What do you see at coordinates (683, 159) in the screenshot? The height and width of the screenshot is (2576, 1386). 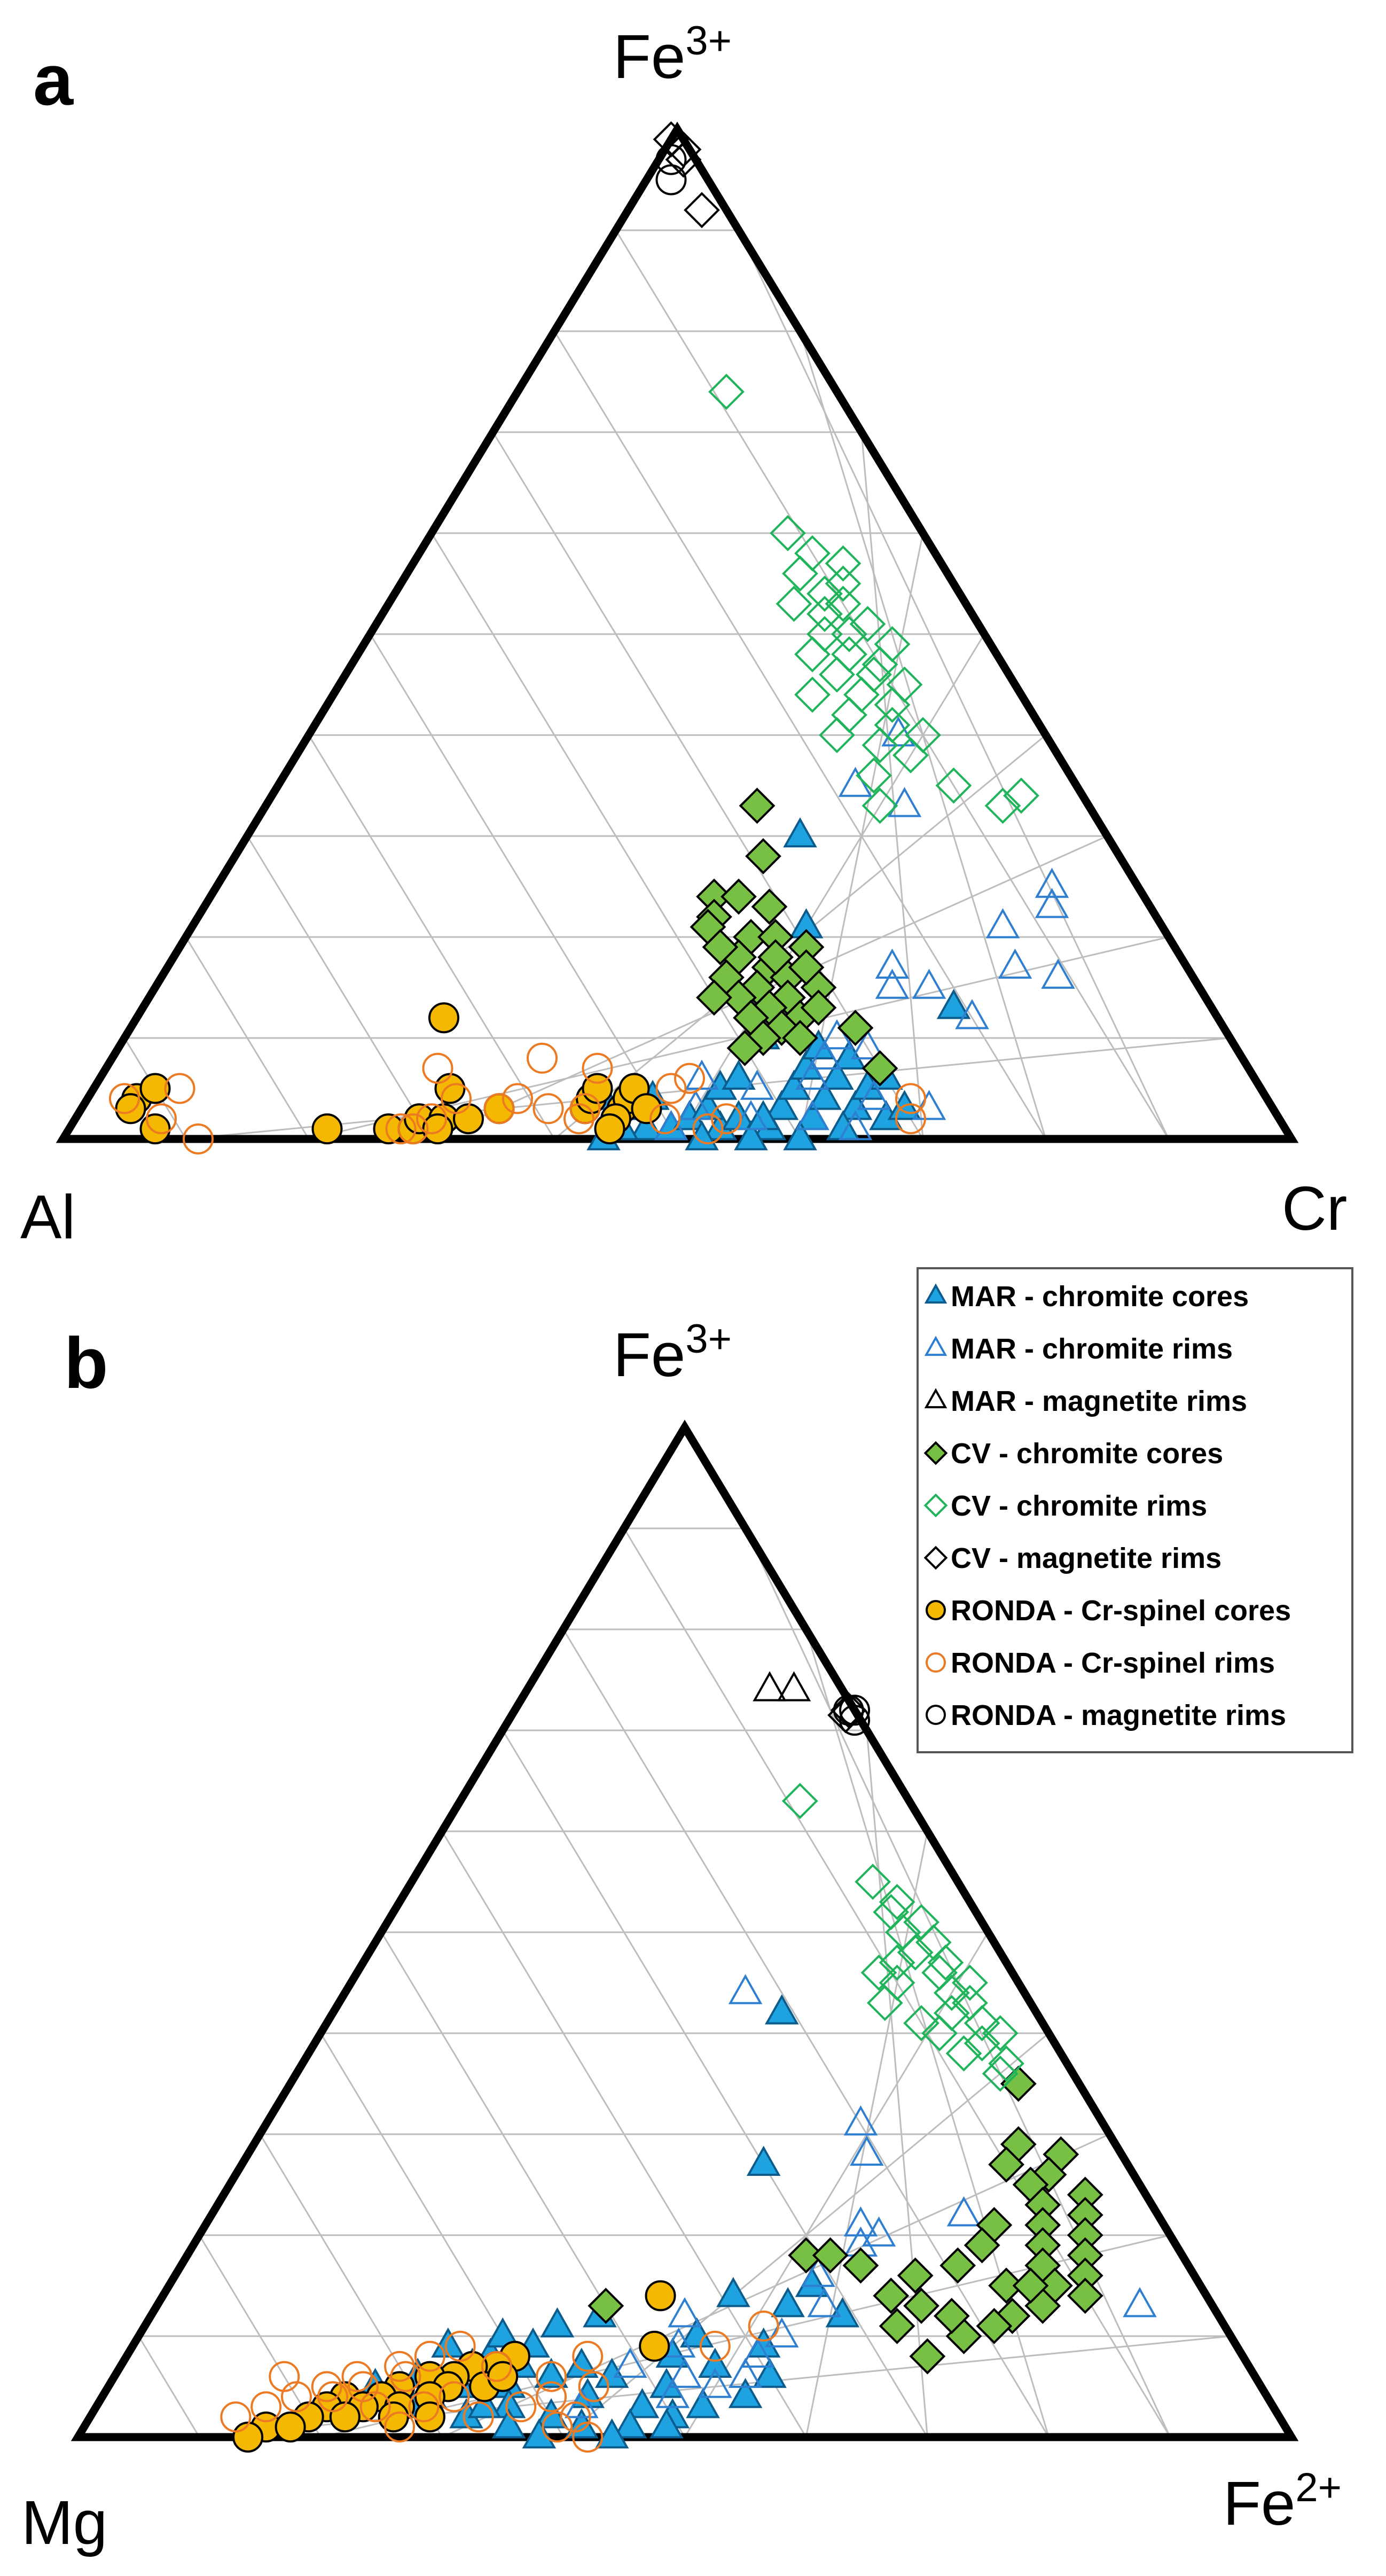 I see `data-point-cv_mag` at bounding box center [683, 159].